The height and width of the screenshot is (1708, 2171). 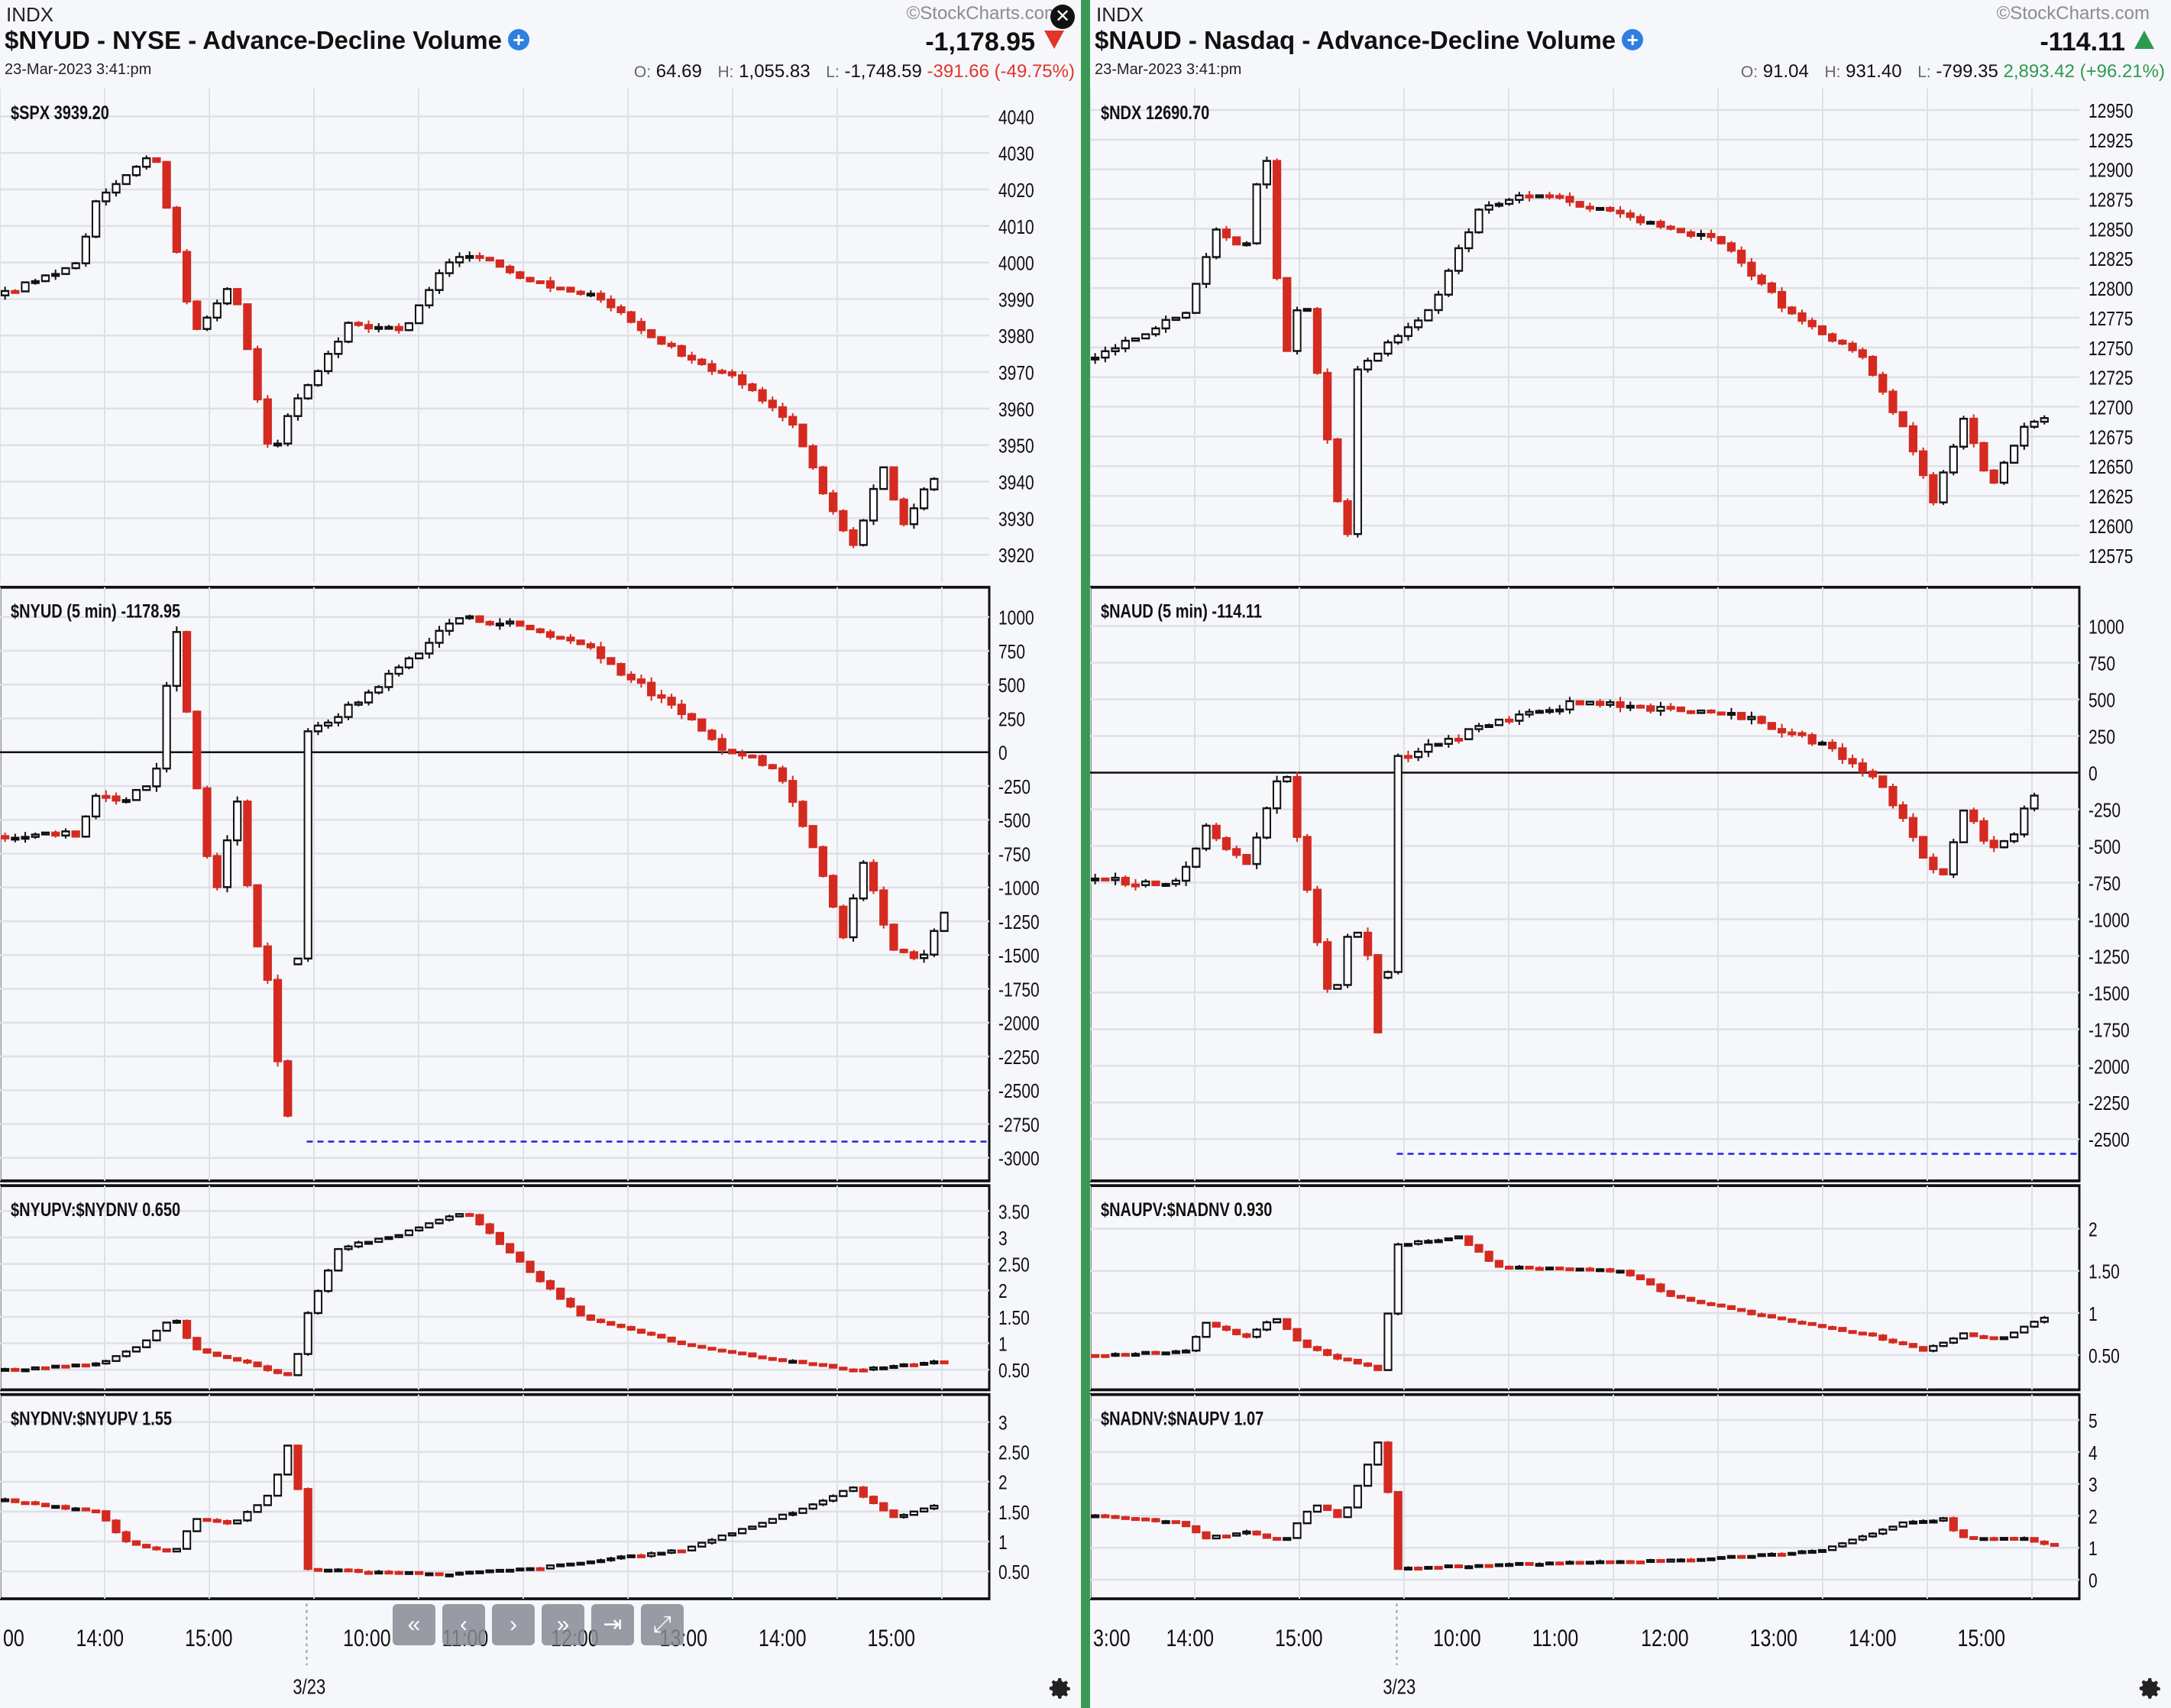 What do you see at coordinates (2110, 438) in the screenshot?
I see `y-tick-label: 12675` at bounding box center [2110, 438].